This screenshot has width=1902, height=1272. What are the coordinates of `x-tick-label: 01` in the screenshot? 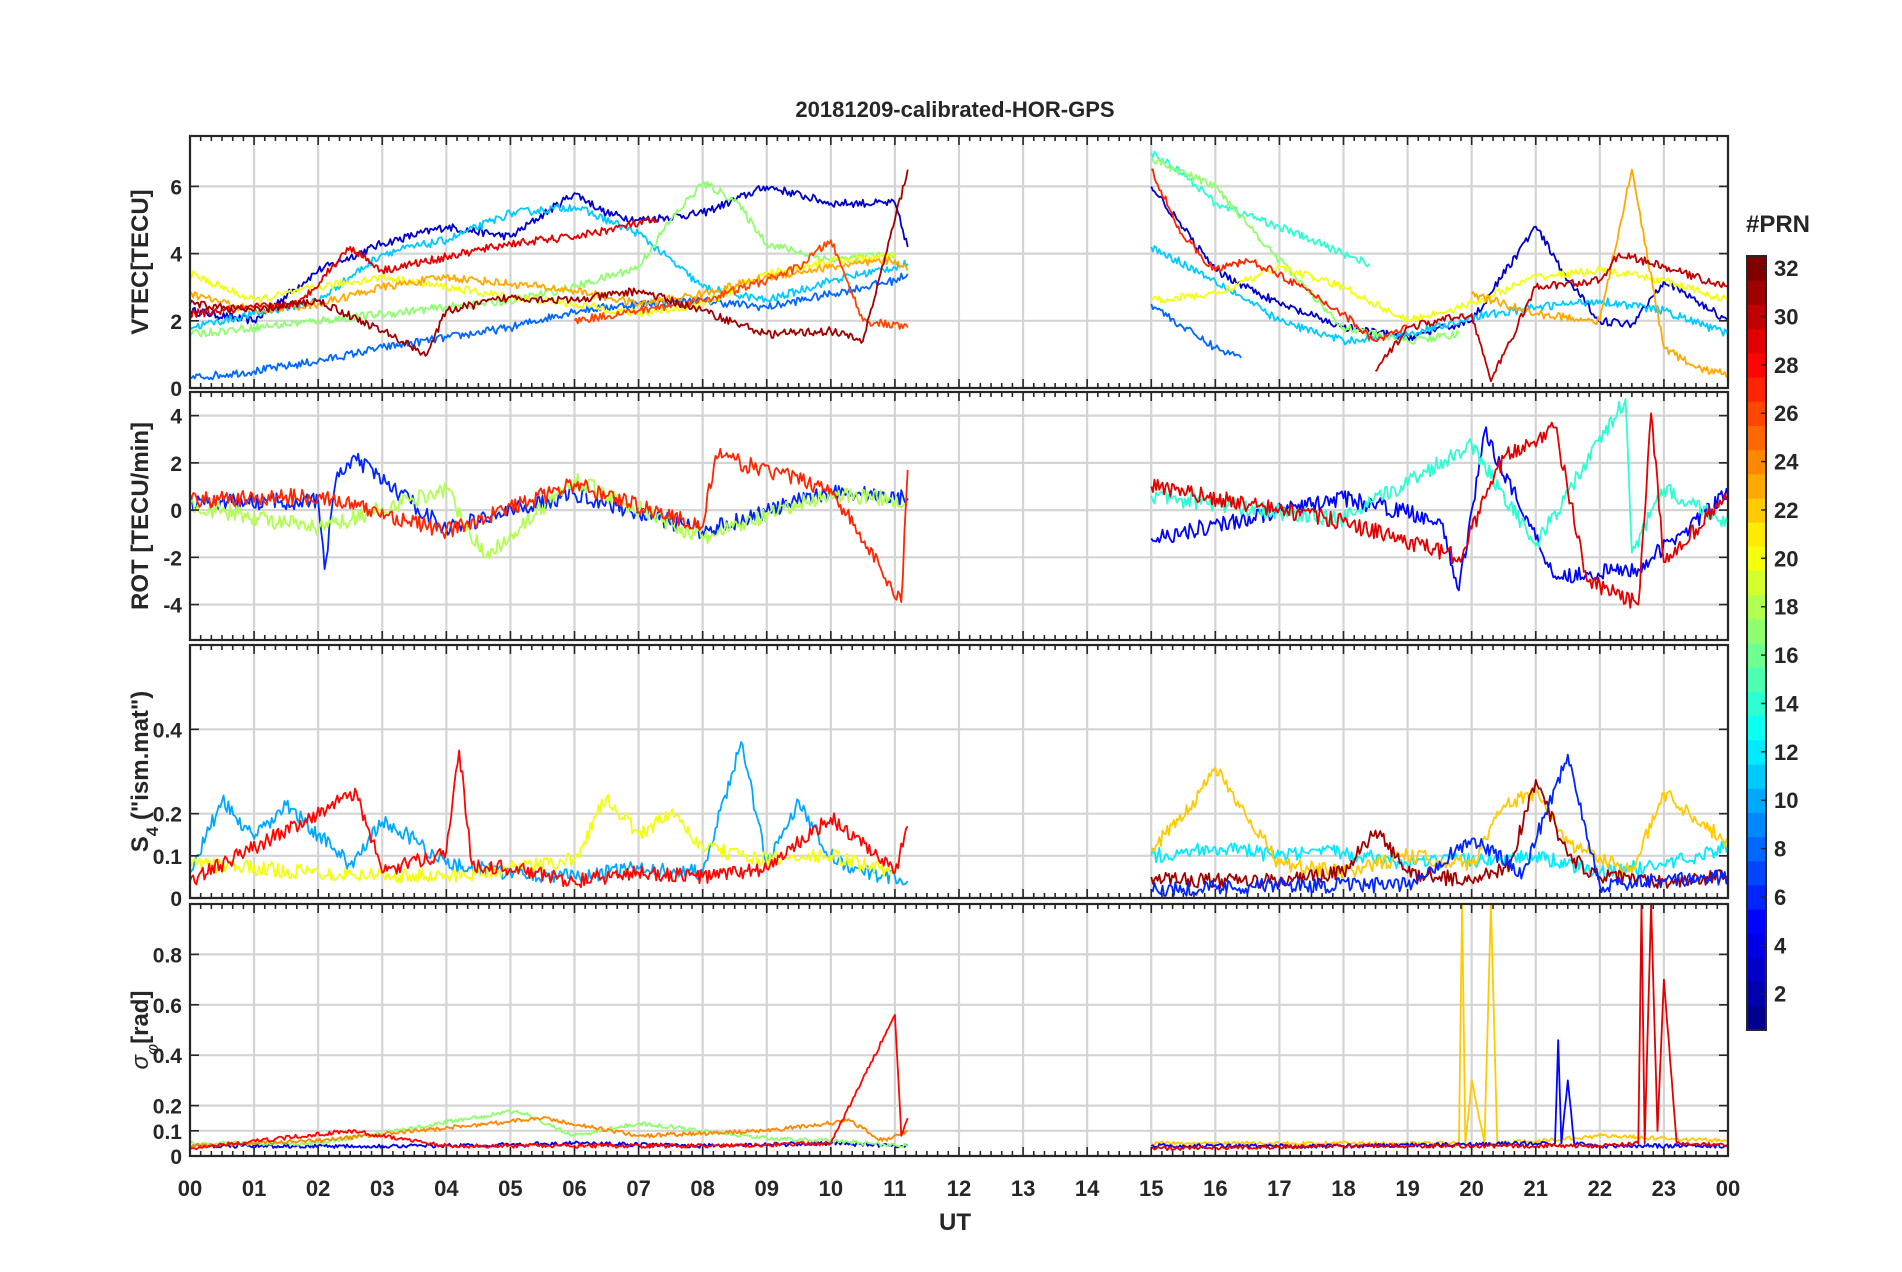 It's located at (254, 1188).